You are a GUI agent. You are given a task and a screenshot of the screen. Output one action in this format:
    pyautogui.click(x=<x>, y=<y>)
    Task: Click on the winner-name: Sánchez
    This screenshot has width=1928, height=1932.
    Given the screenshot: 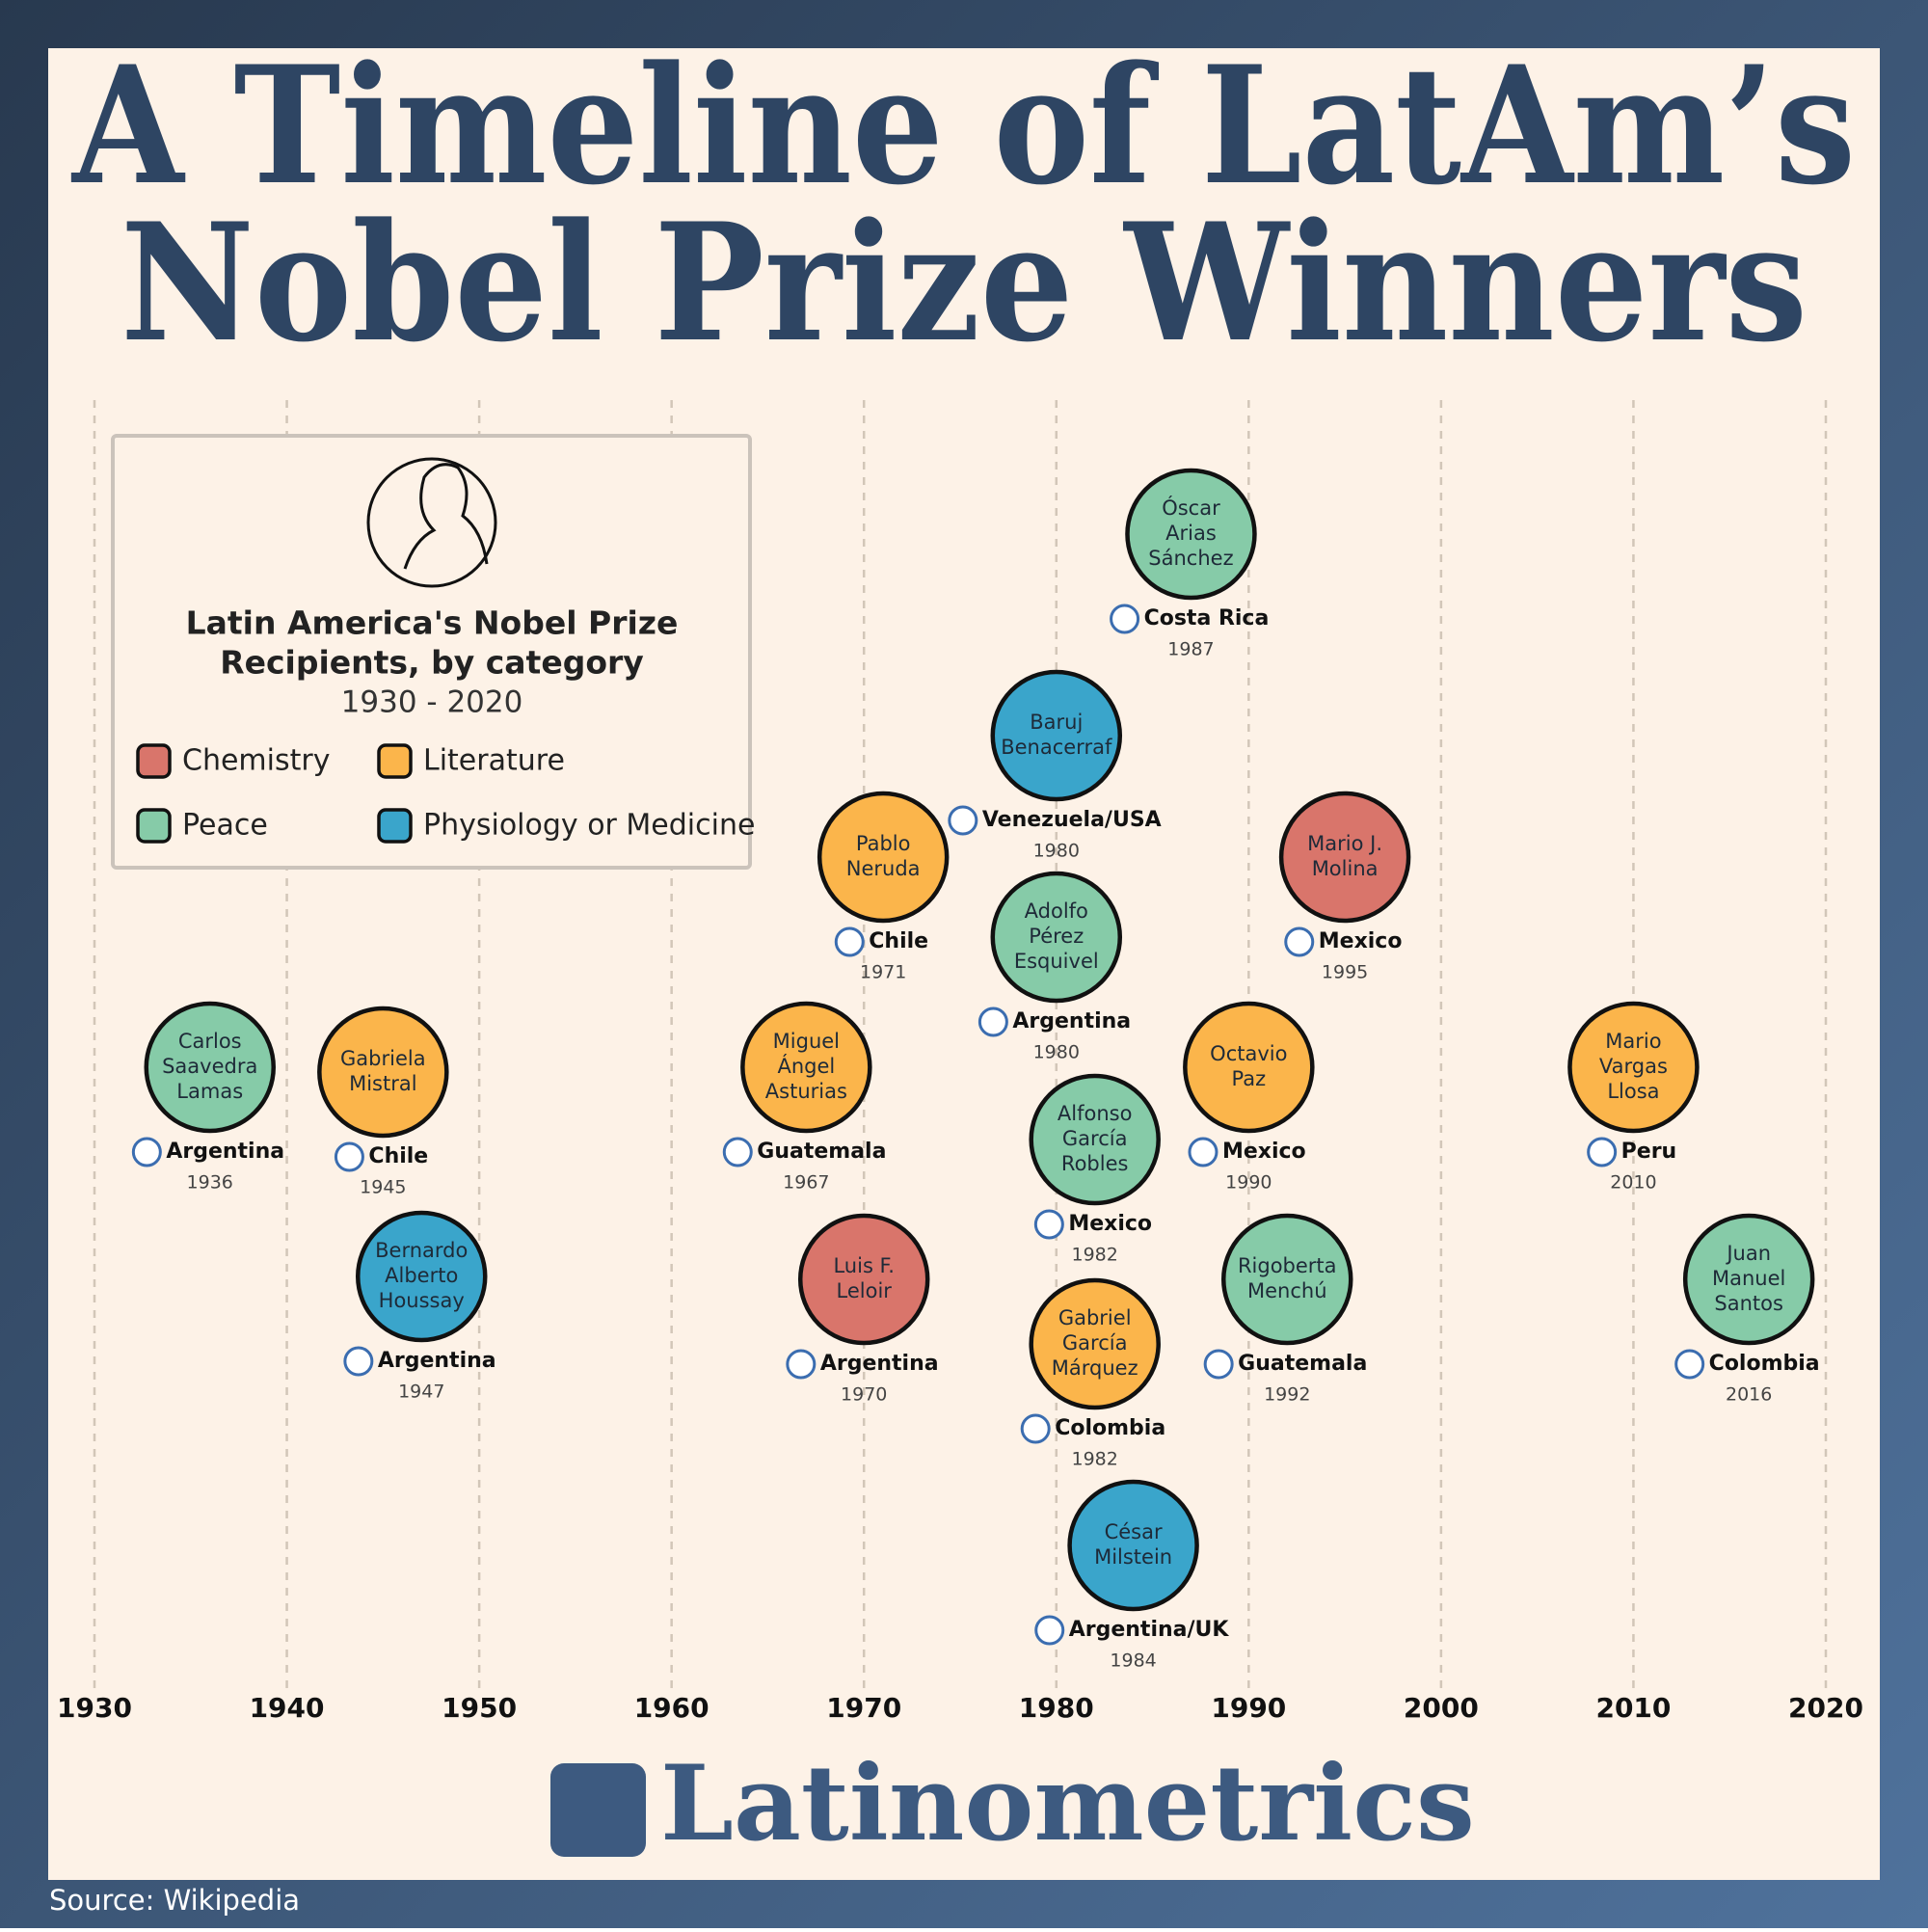 What is the action you would take?
    pyautogui.click(x=1190, y=559)
    